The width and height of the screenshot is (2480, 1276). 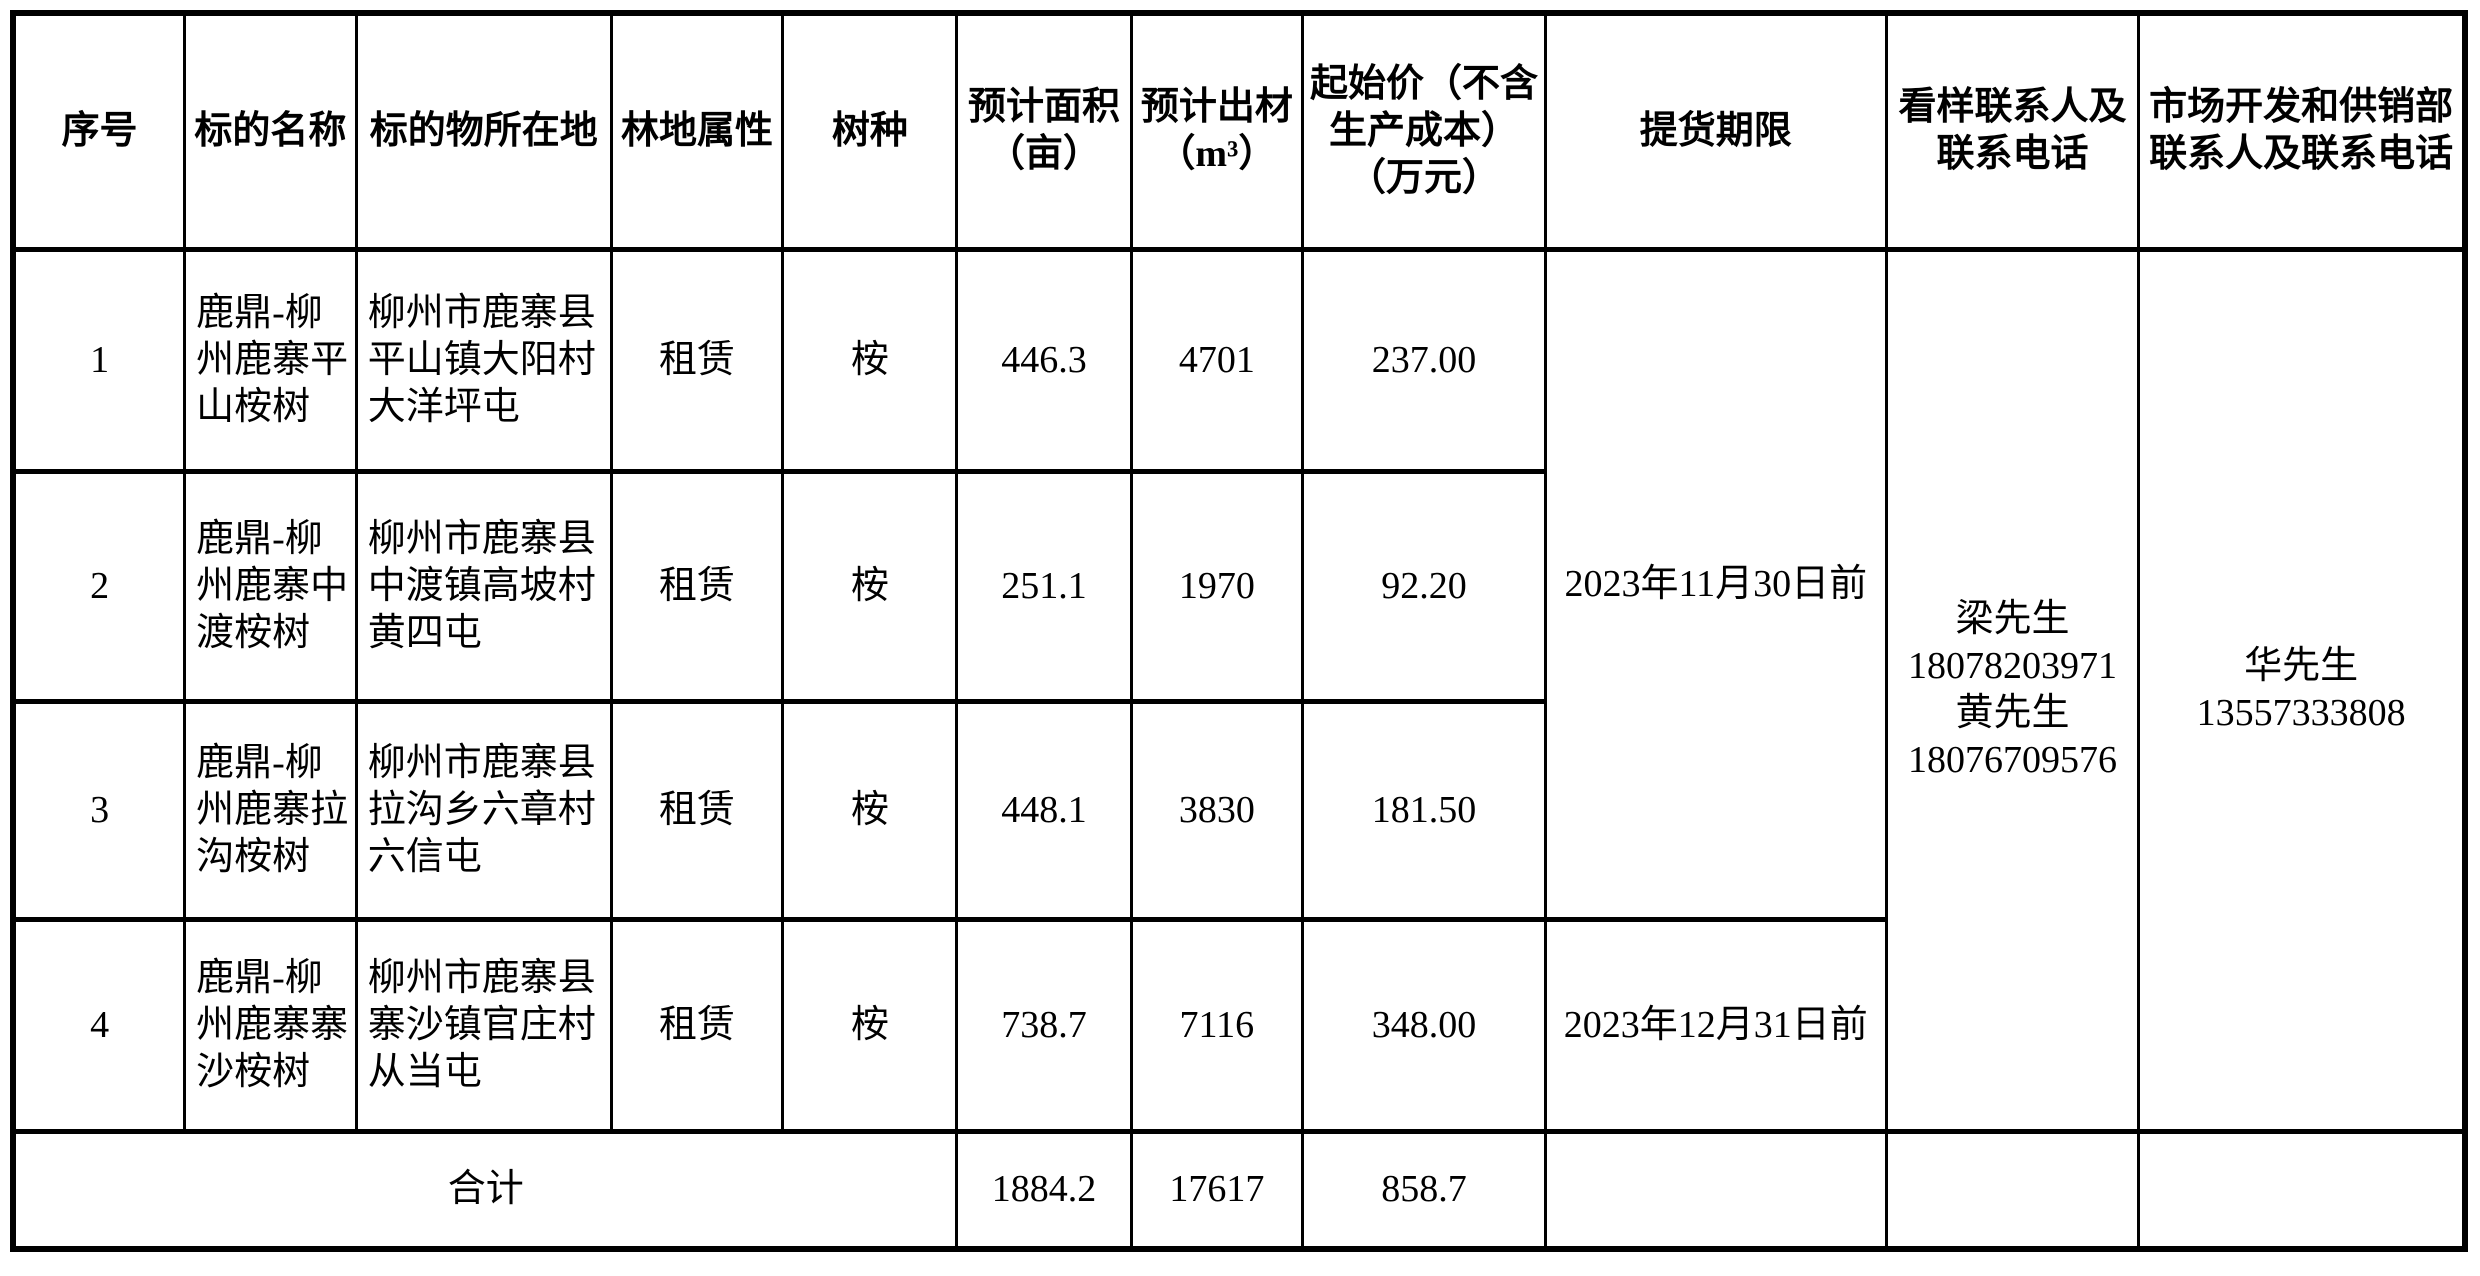 I want to click on total-label-cell: 合计, so click(x=485, y=1190).